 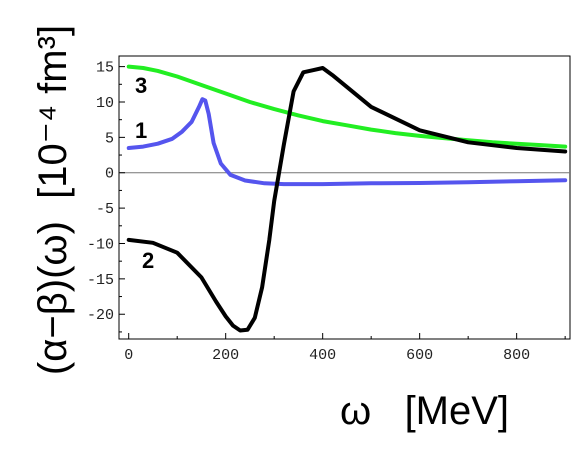 I want to click on y-tick-label: -5, so click(x=105, y=209).